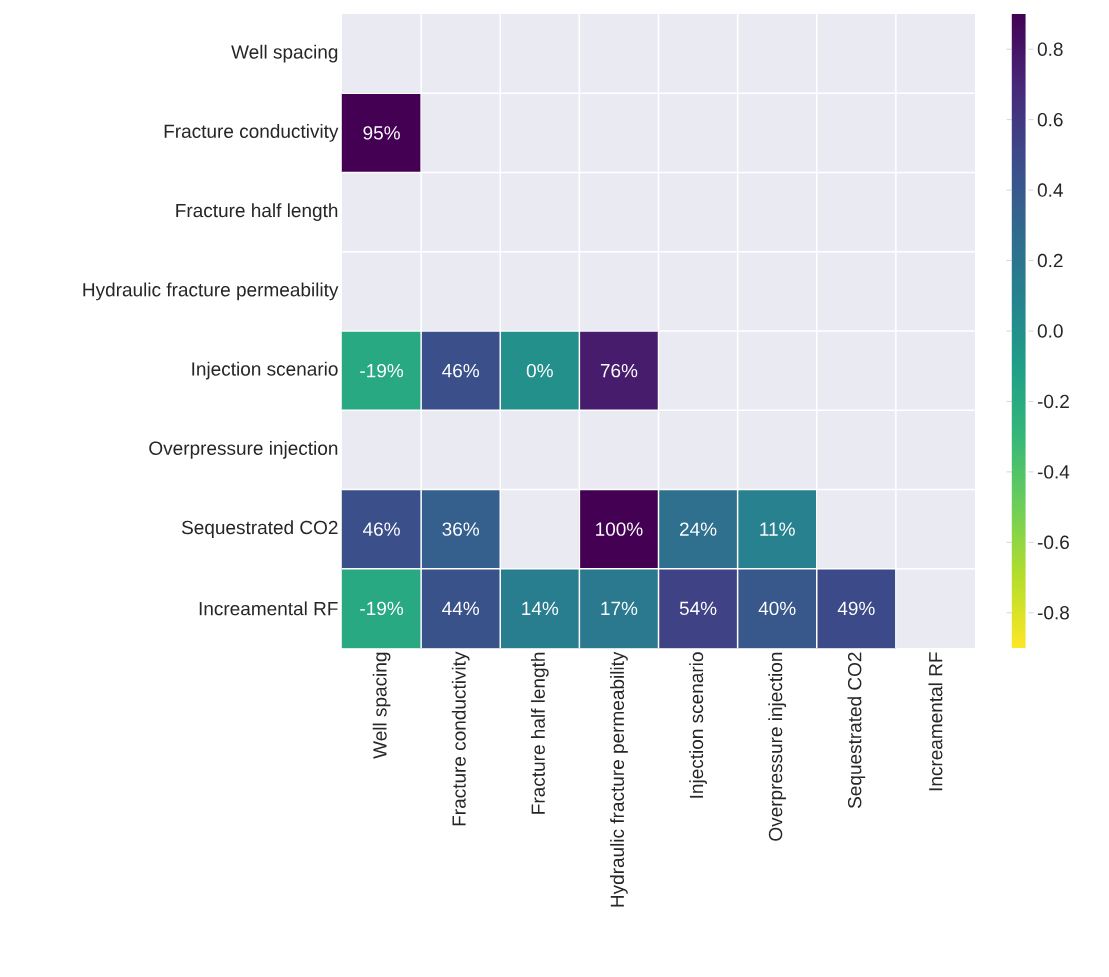 Image resolution: width=1109 pixels, height=977 pixels. What do you see at coordinates (777, 608) in the screenshot?
I see `data-label: 40%` at bounding box center [777, 608].